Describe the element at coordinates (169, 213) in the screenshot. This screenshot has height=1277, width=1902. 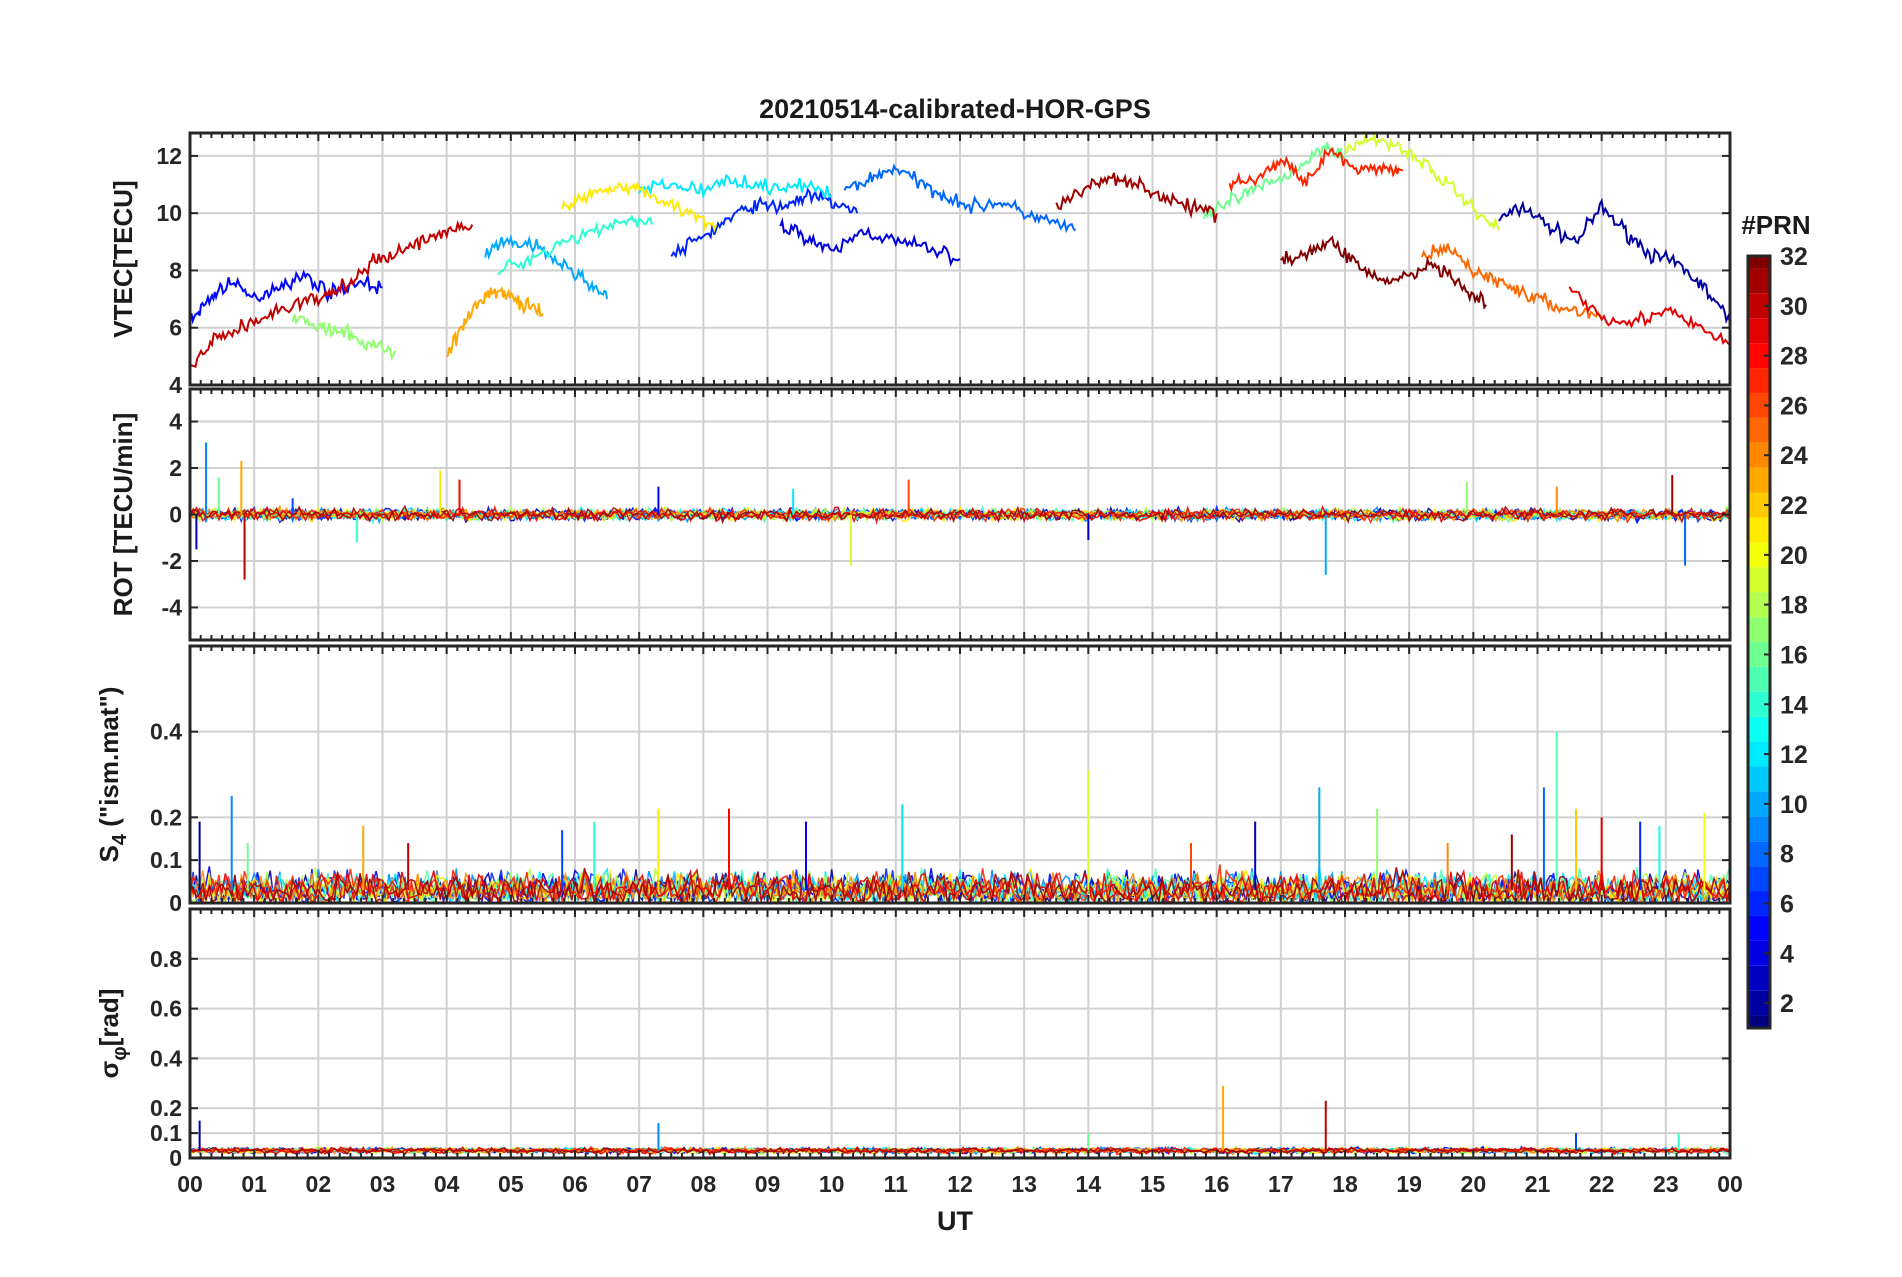
I see `y-tick-label: 10` at that location.